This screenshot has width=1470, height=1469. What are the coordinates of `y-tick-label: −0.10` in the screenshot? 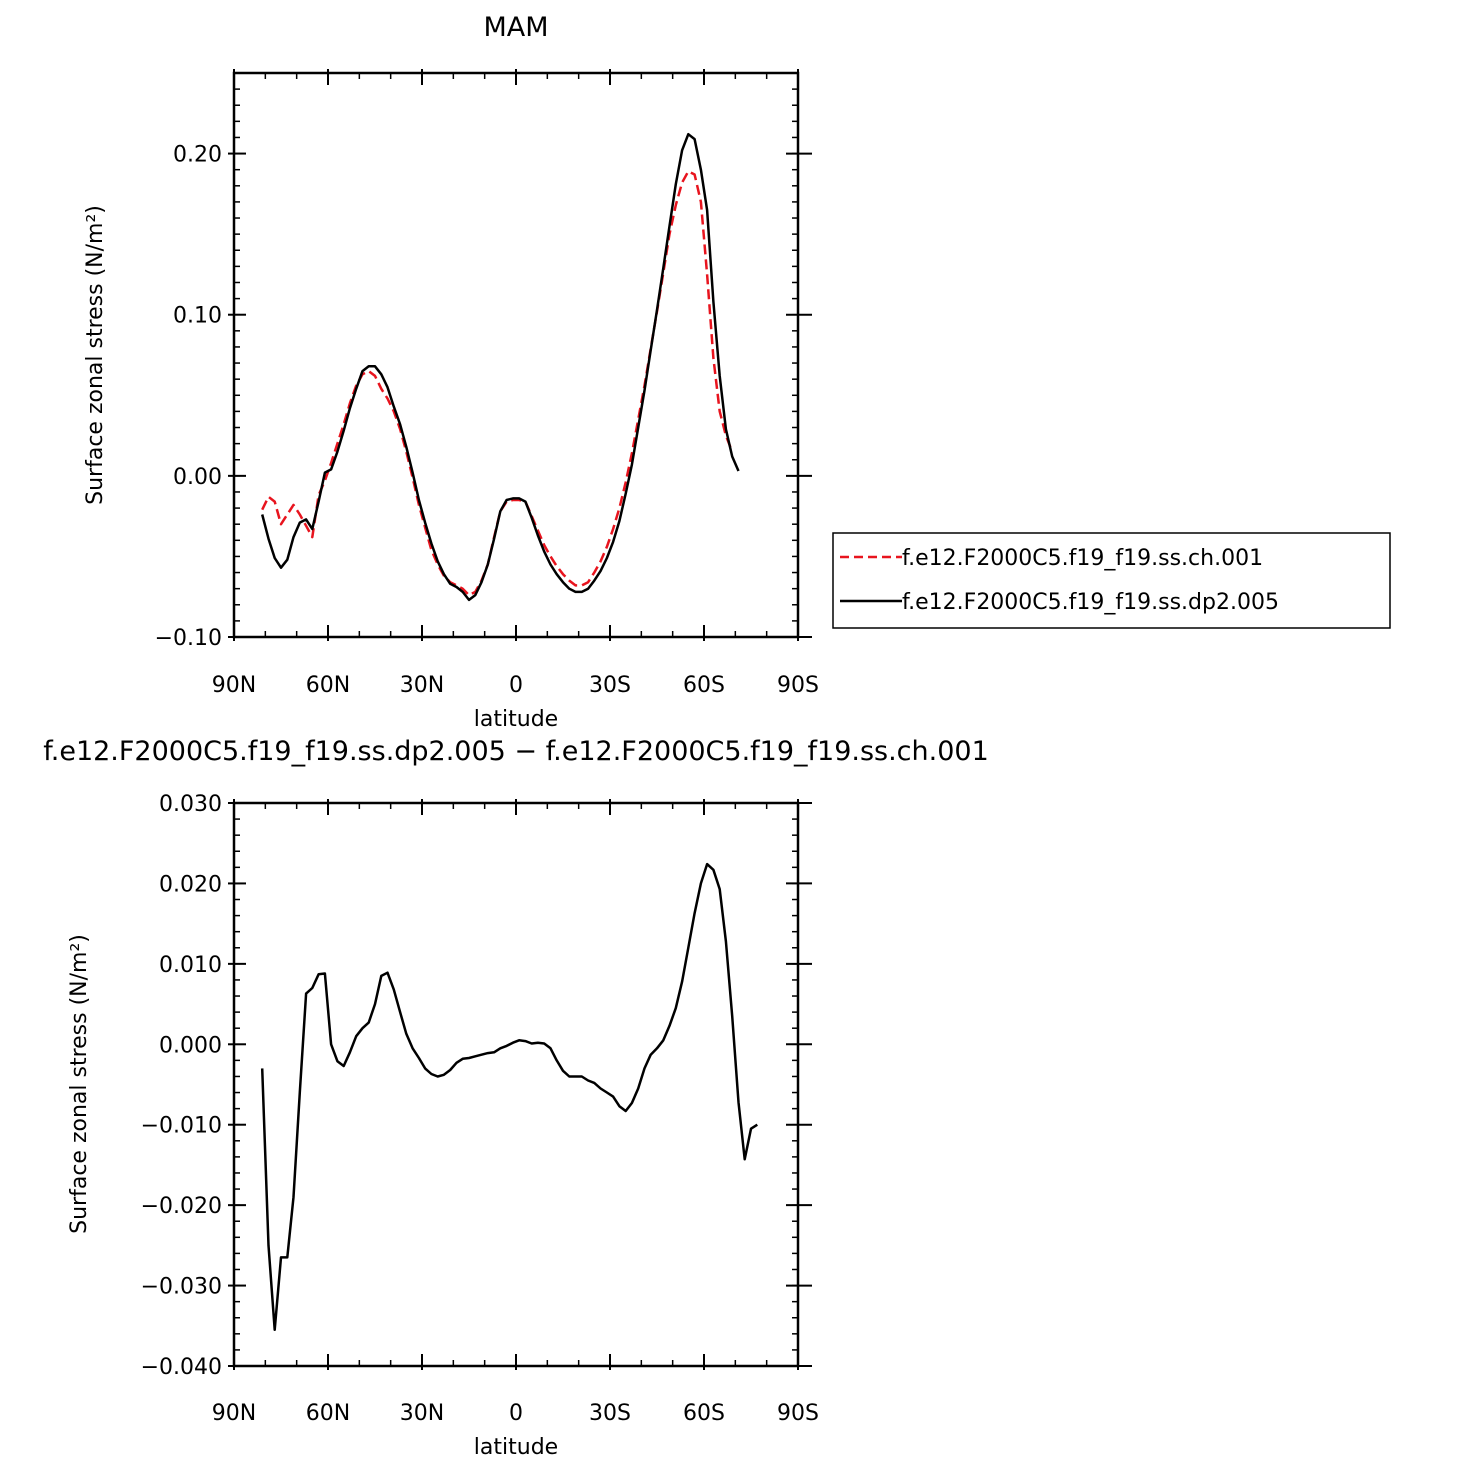 It's located at (188, 638).